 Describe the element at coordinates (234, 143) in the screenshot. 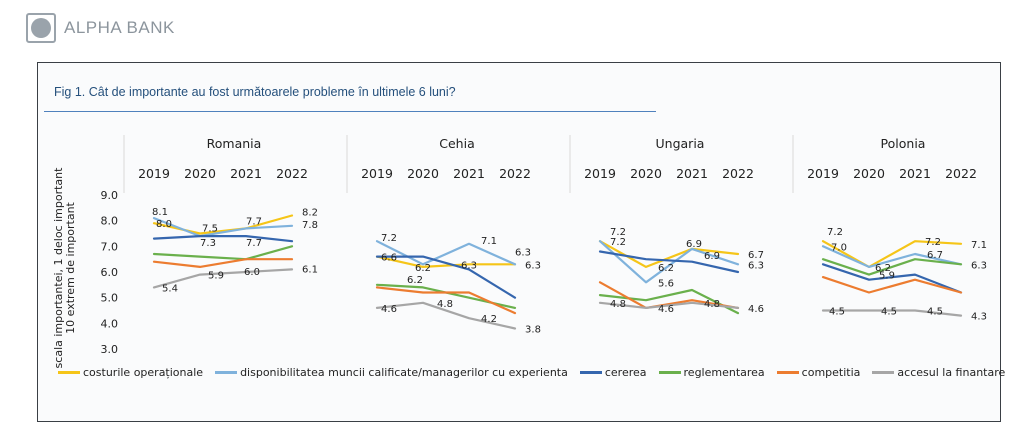

I see `panel-title: Romania` at that location.